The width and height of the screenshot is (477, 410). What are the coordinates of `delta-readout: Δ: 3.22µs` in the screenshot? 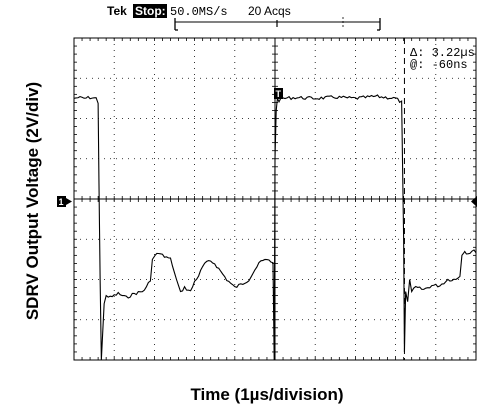 It's located at (442, 53).